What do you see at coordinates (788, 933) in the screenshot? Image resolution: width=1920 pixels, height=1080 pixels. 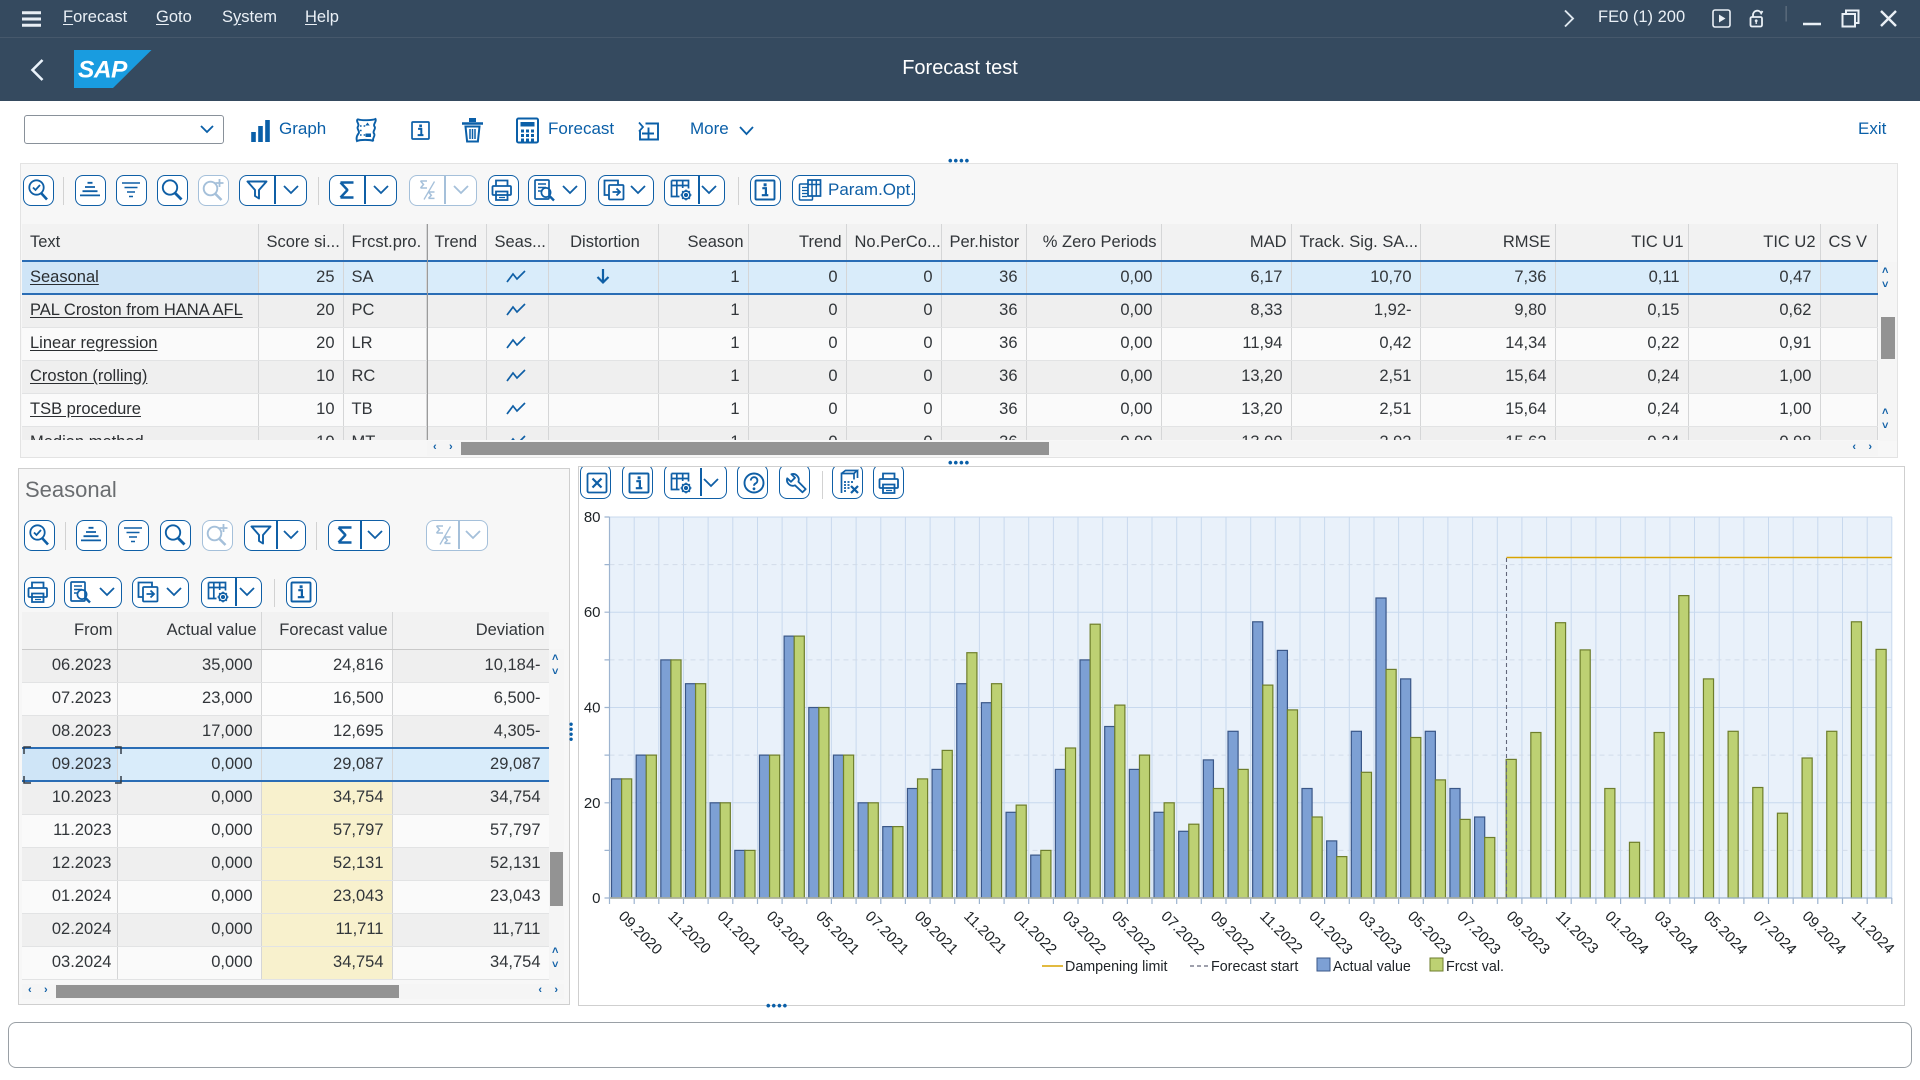 I see `svg-text: 03.2021` at bounding box center [788, 933].